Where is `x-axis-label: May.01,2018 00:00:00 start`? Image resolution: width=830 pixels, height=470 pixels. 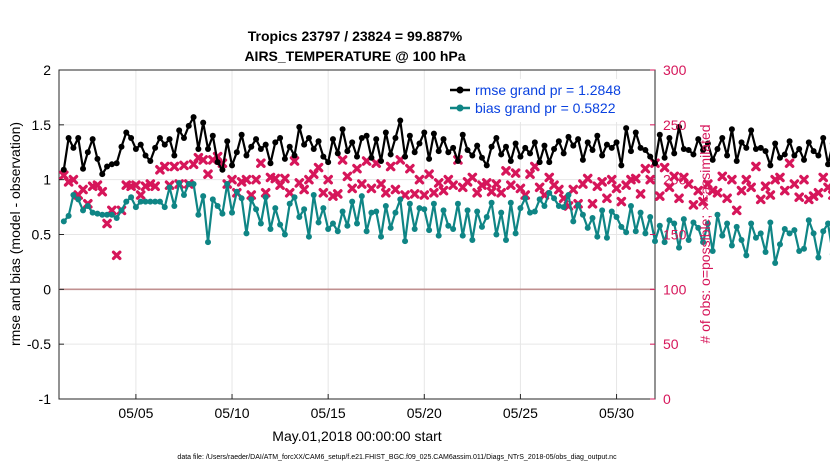 x-axis-label: May.01,2018 00:00:00 start is located at coordinates (357, 436).